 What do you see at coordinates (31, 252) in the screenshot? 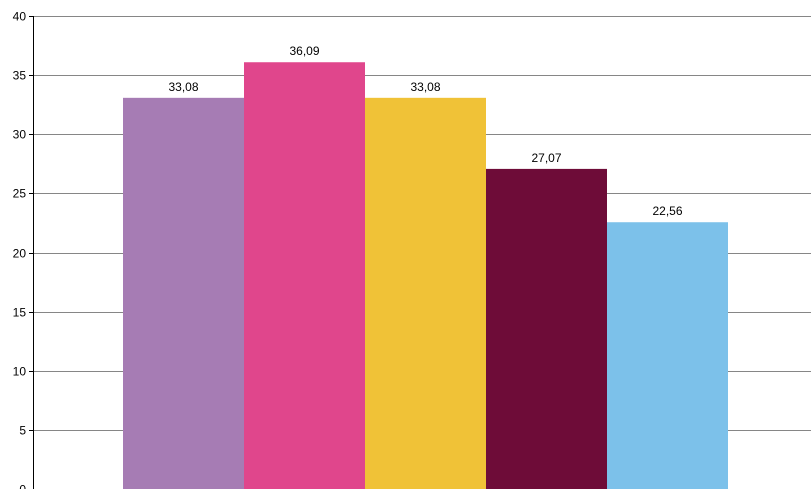
I see `axes` at bounding box center [31, 252].